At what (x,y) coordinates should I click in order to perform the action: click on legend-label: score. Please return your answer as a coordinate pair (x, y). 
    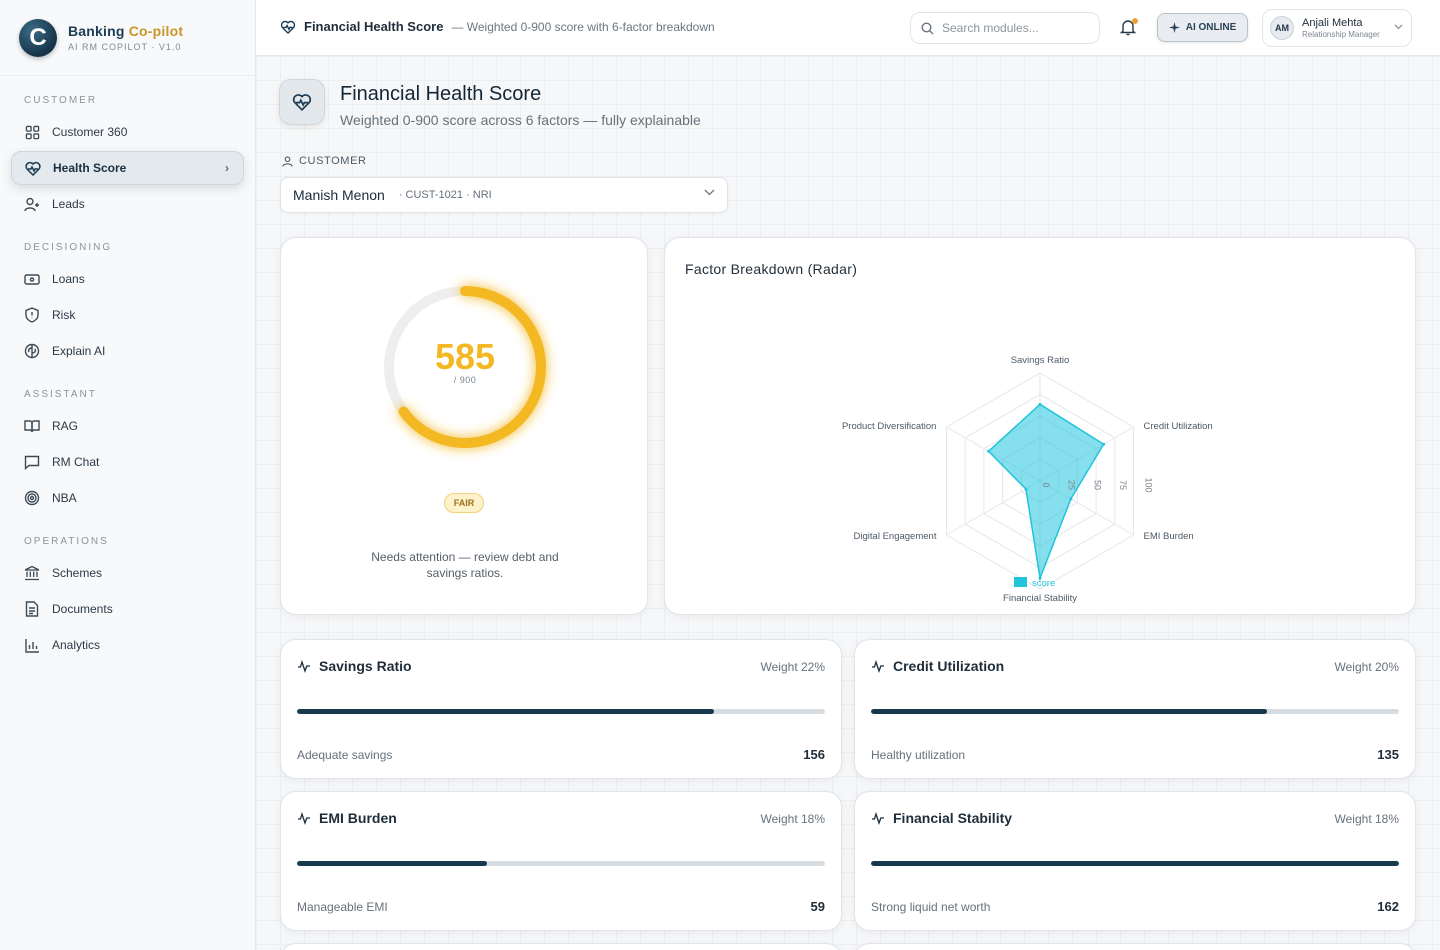
    Looking at the image, I should click on (1043, 583).